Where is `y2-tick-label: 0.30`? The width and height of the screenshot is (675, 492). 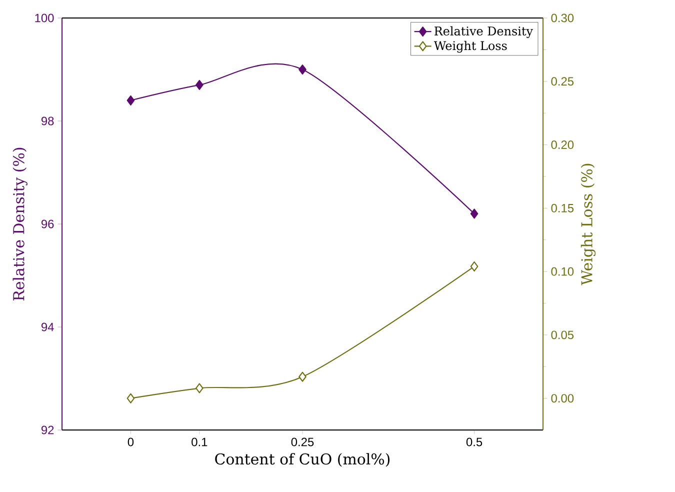
y2-tick-label: 0.30 is located at coordinates (562, 18).